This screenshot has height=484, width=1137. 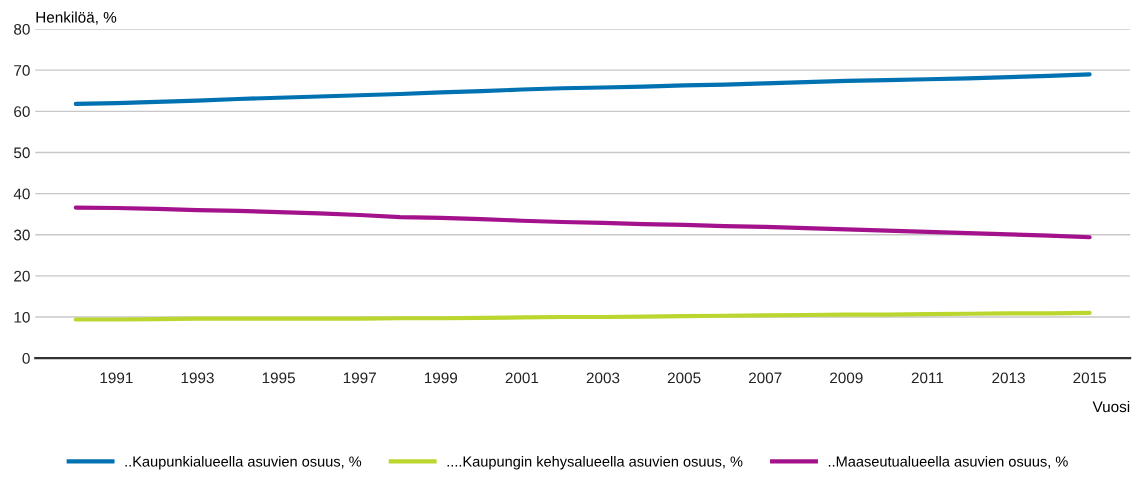 I want to click on legend-label: ..Kaupunkialueella asuvien osuus, %, so click(x=243, y=462).